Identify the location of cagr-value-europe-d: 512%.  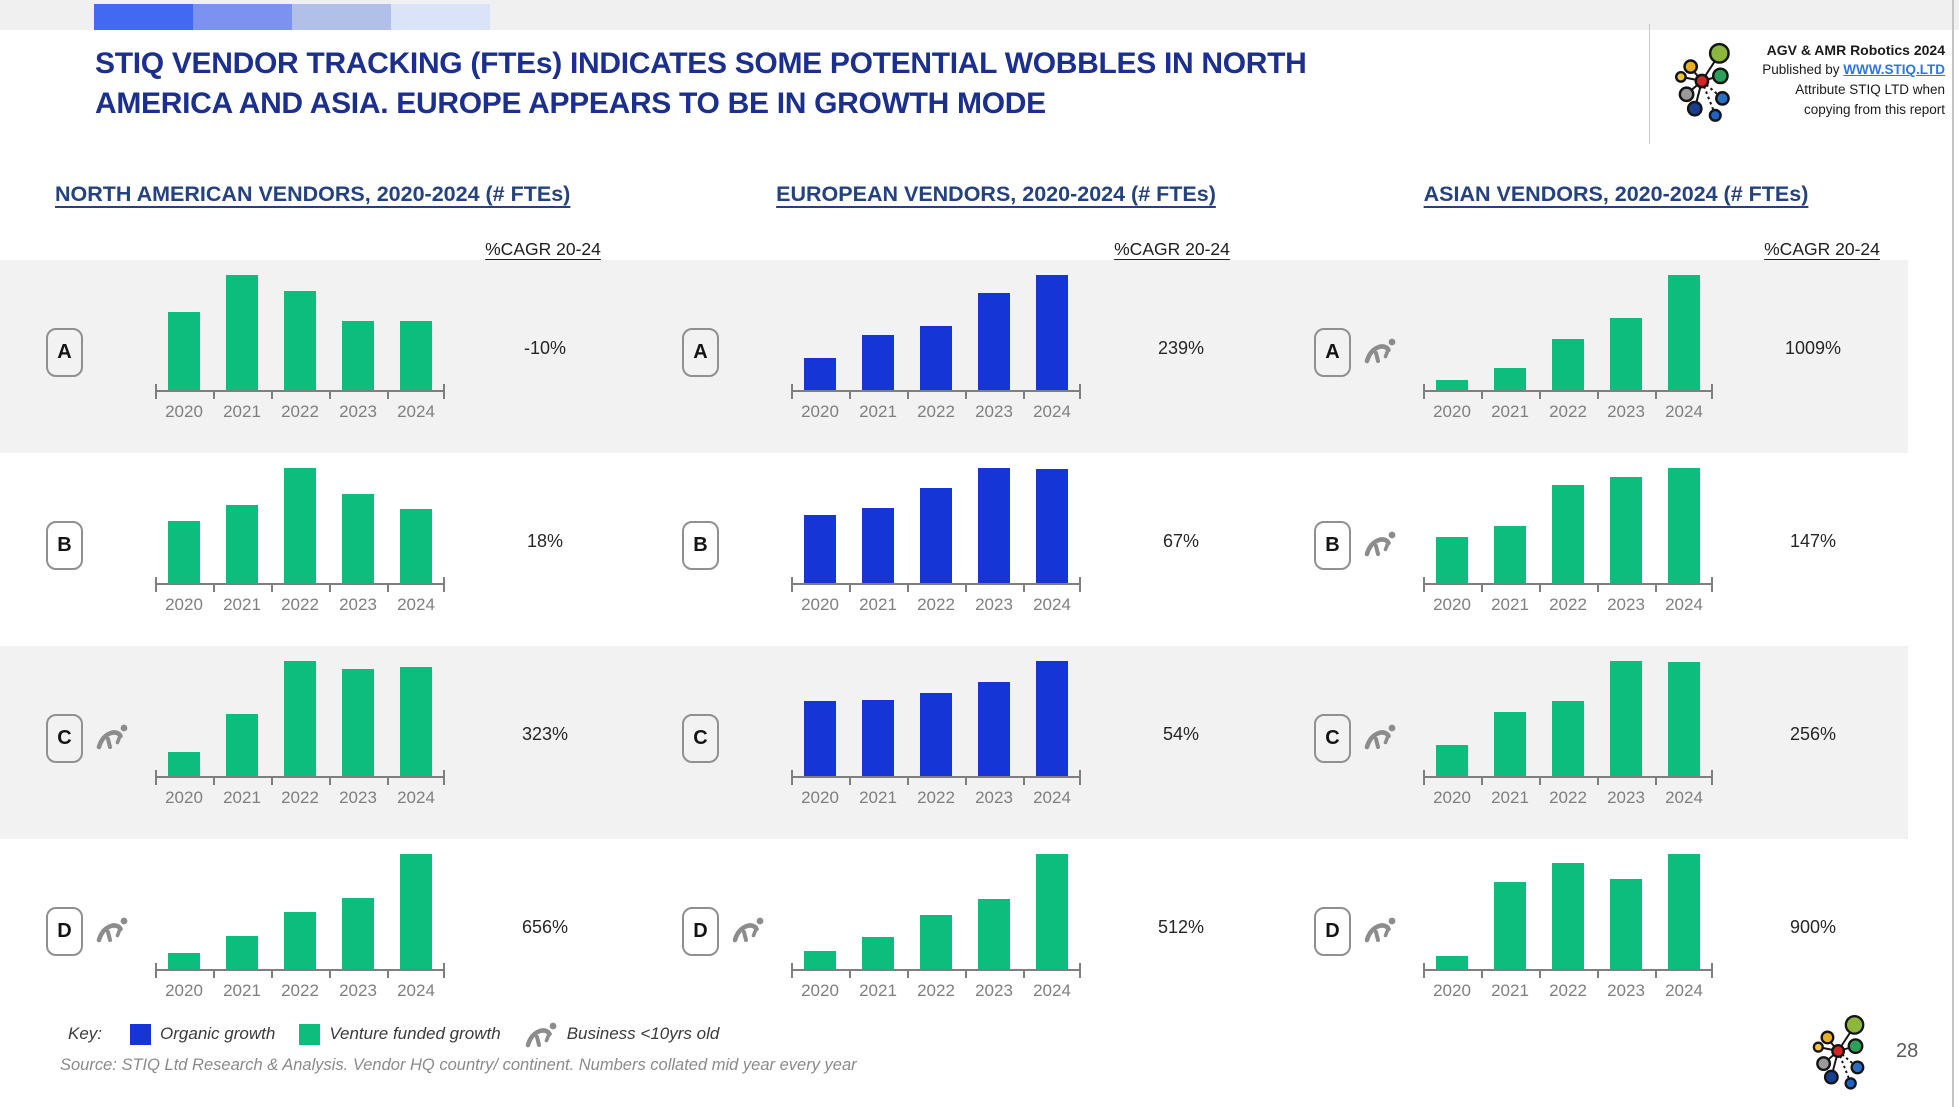
(1181, 927).